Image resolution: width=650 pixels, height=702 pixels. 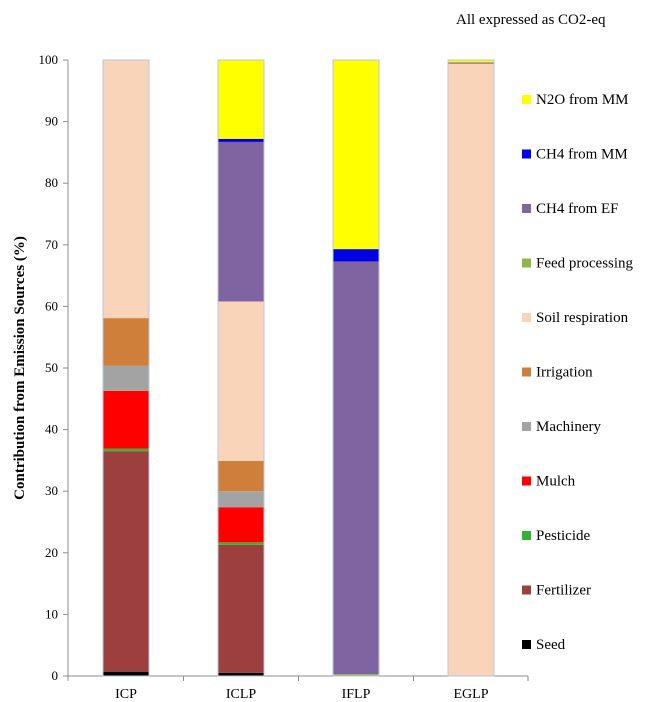 I want to click on bar-outline-iclp, so click(x=241, y=368).